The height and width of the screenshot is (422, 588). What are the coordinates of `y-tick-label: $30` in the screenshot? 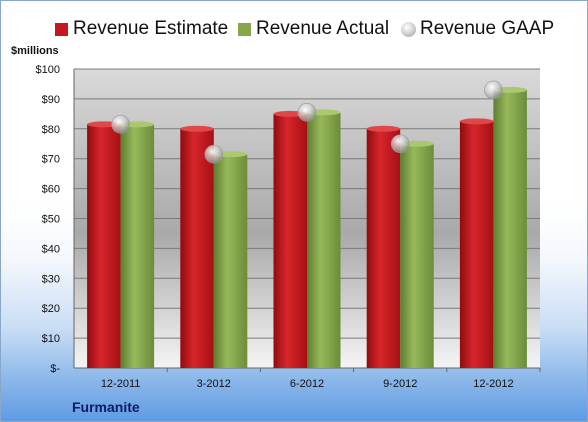 It's located at (51, 279).